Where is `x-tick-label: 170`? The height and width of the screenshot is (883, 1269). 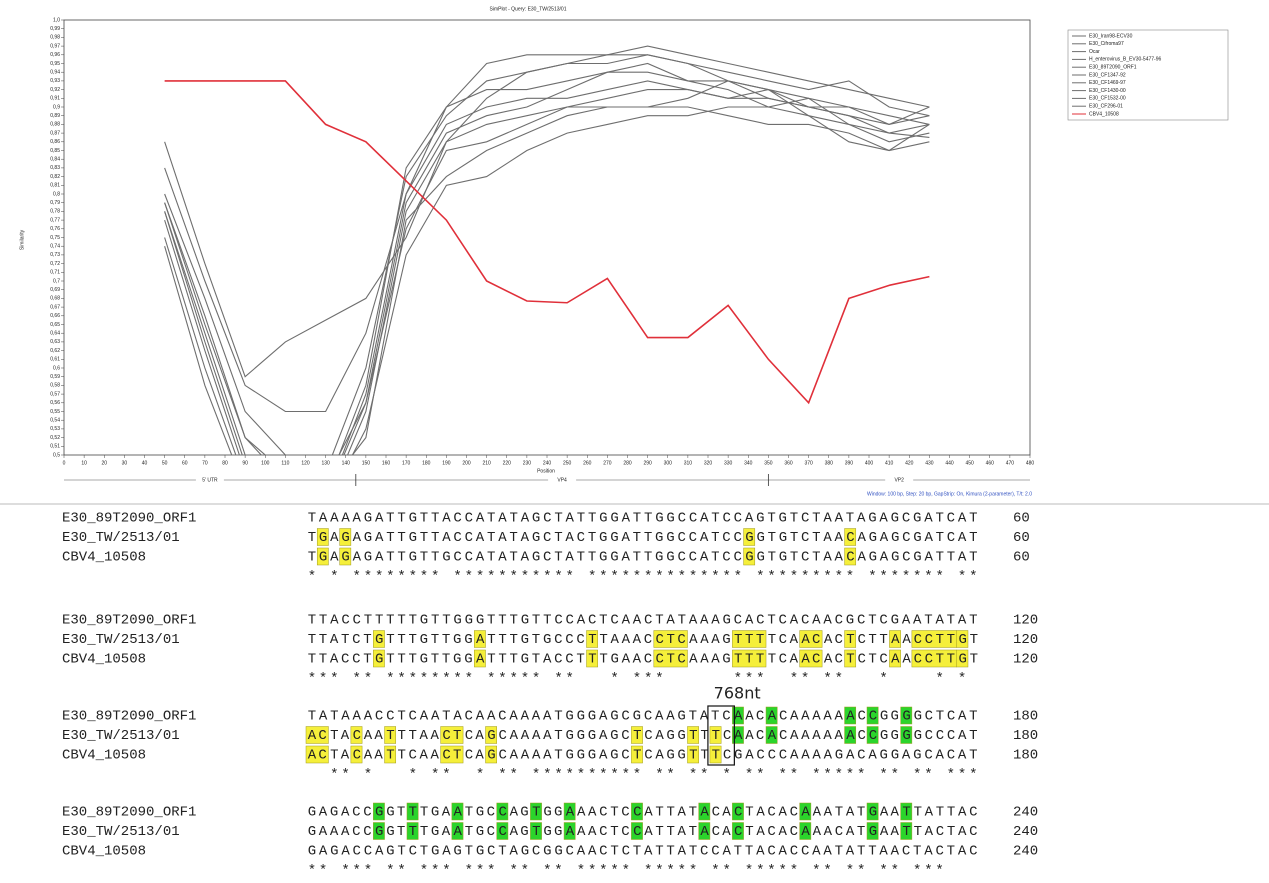
x-tick-label: 170 is located at coordinates (406, 463).